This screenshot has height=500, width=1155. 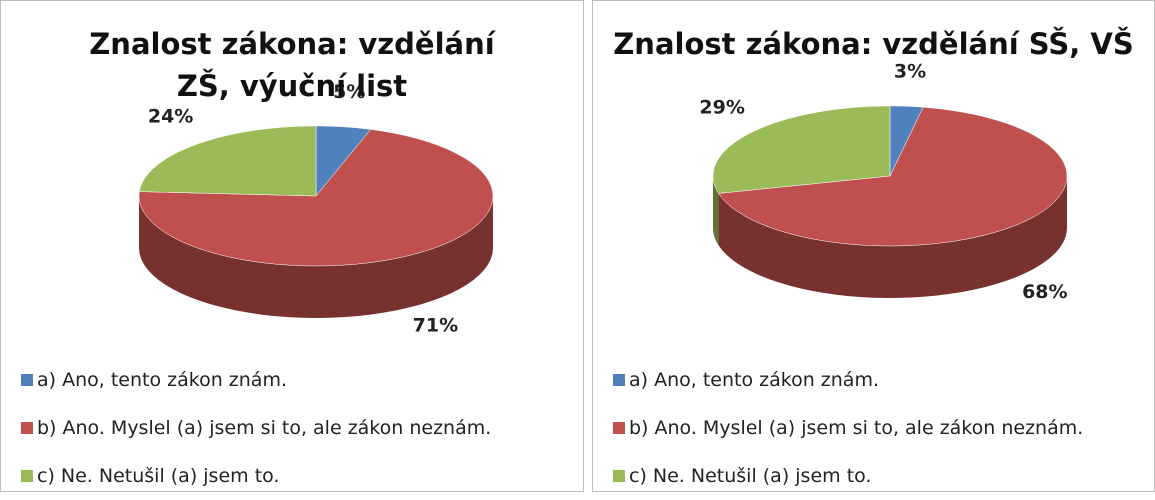 What do you see at coordinates (292, 65) in the screenshot?
I see `chart-title: Znalost zákona: vzdělání ZŠ, výuční list` at bounding box center [292, 65].